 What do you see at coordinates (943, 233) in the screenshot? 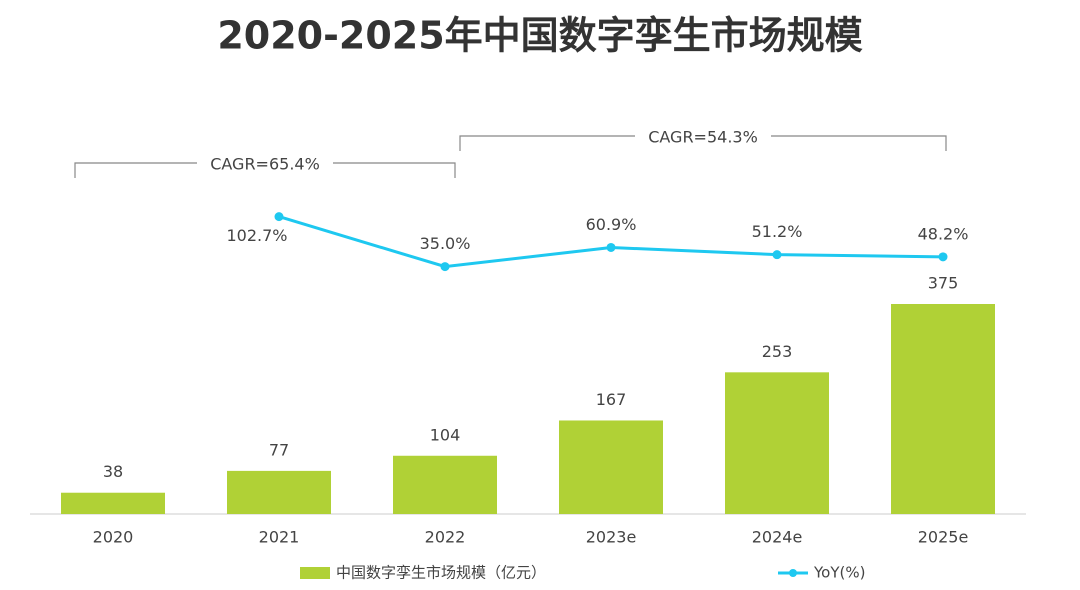
I see `line-value-label: 48.2%` at bounding box center [943, 233].